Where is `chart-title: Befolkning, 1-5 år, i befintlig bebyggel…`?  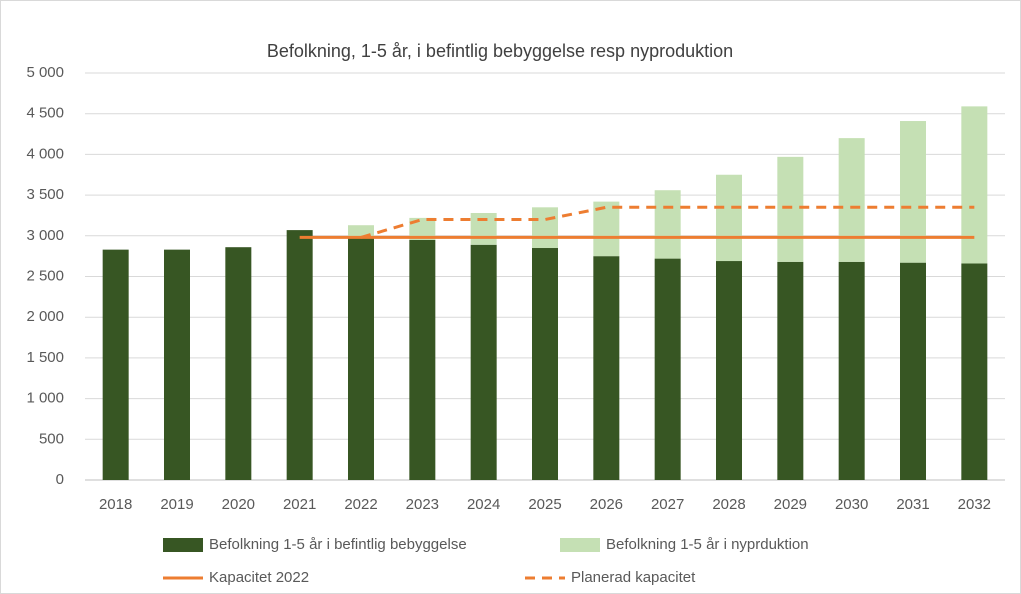
chart-title: Befolkning, 1-5 år, i befintlig bebyggel… is located at coordinates (500, 51).